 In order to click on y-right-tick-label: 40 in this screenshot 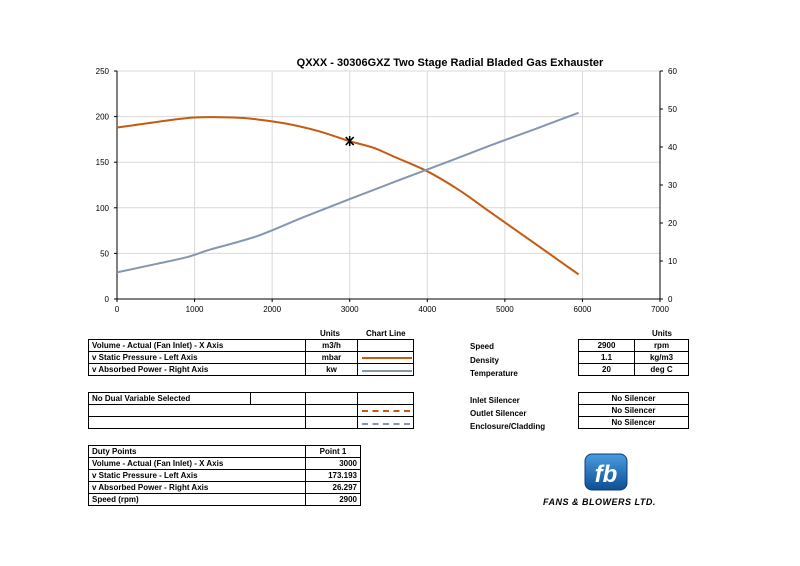, I will do `click(672, 147)`.